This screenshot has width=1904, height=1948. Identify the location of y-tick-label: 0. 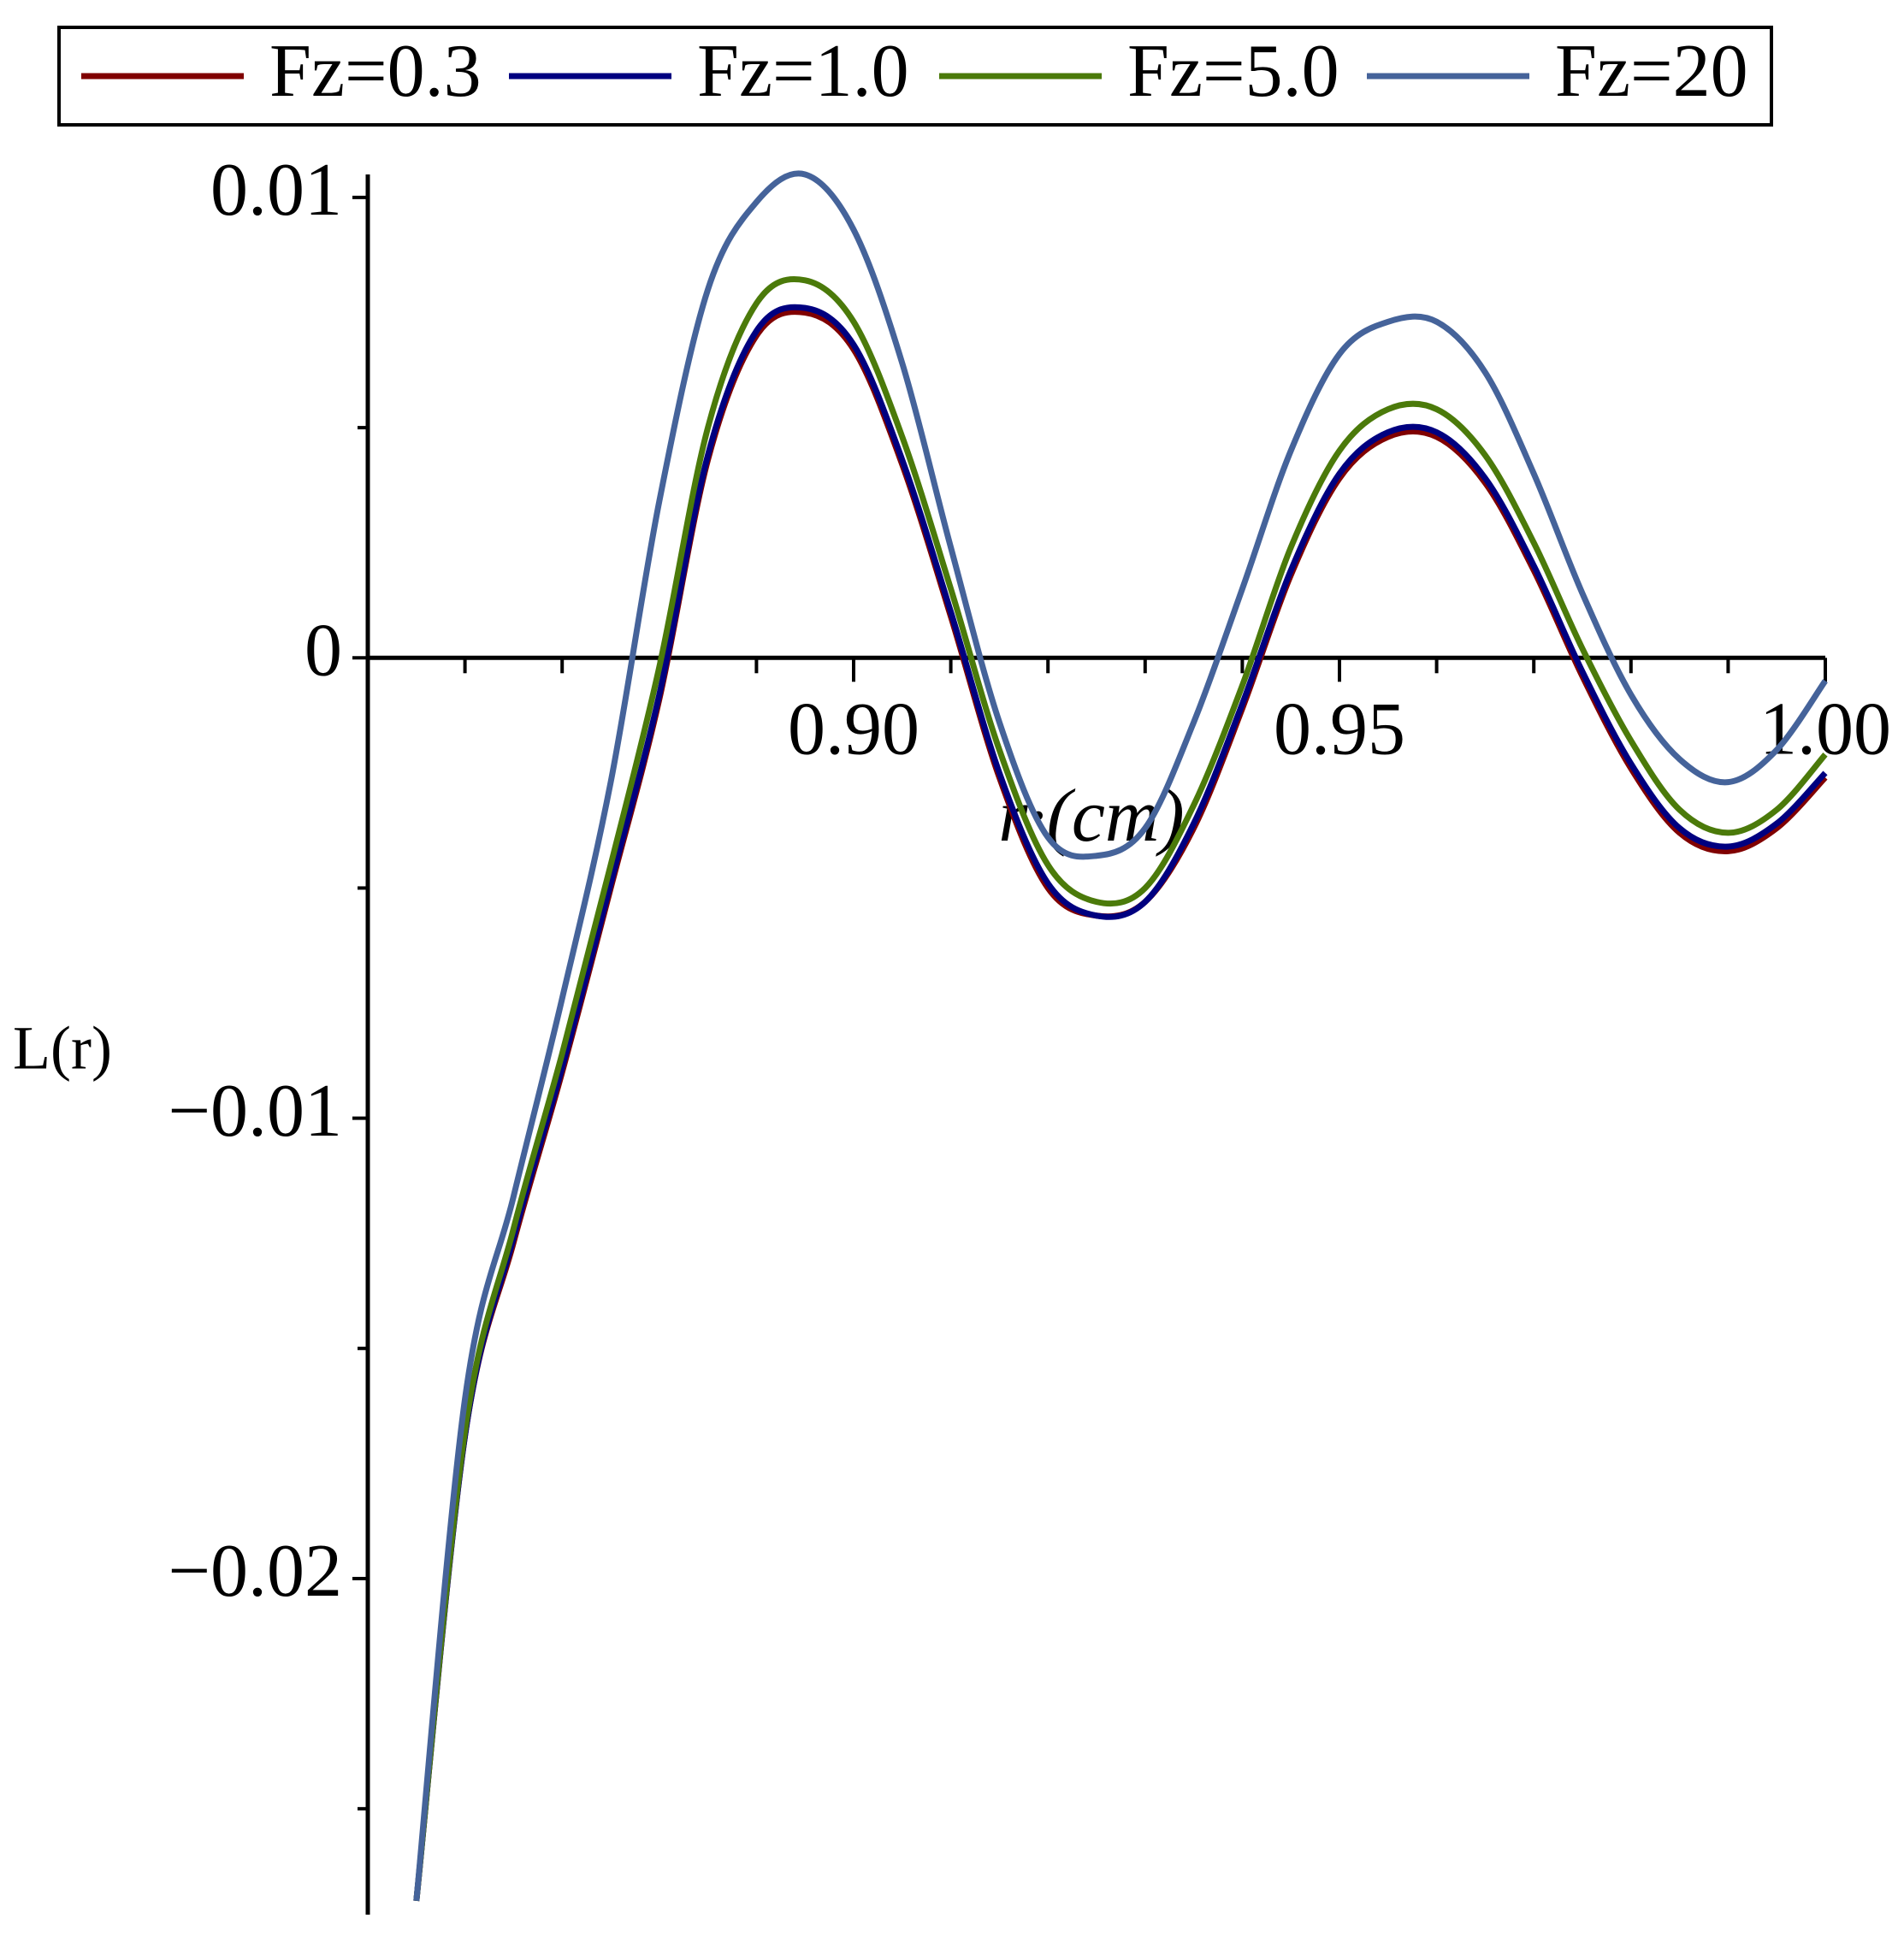
(324, 650).